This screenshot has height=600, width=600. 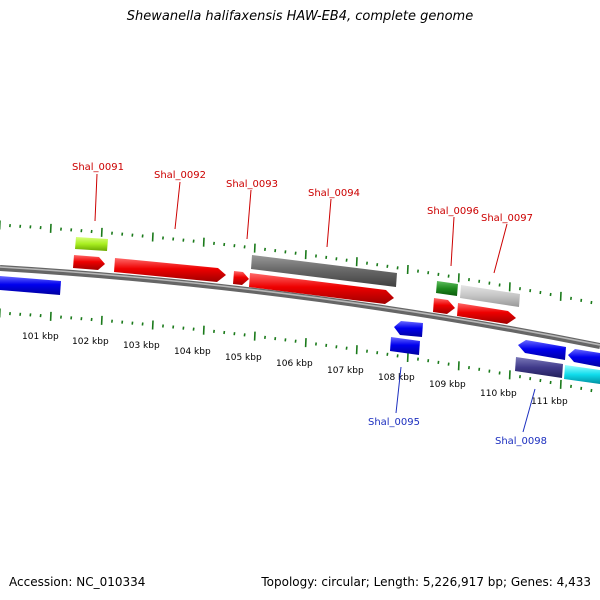 What do you see at coordinates (30, 285) in the screenshot?
I see `gene-left-reverse` at bounding box center [30, 285].